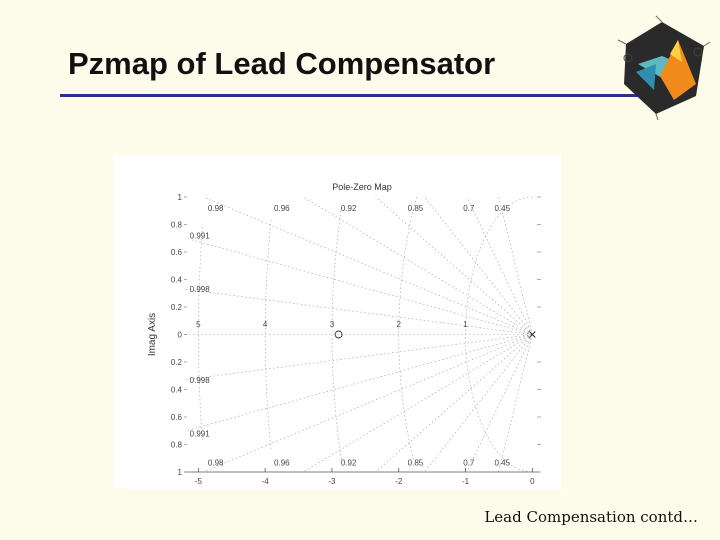 Image resolution: width=720 pixels, height=540 pixels. Describe the element at coordinates (407, 328) in the screenshot. I see `frequency-arc` at that location.